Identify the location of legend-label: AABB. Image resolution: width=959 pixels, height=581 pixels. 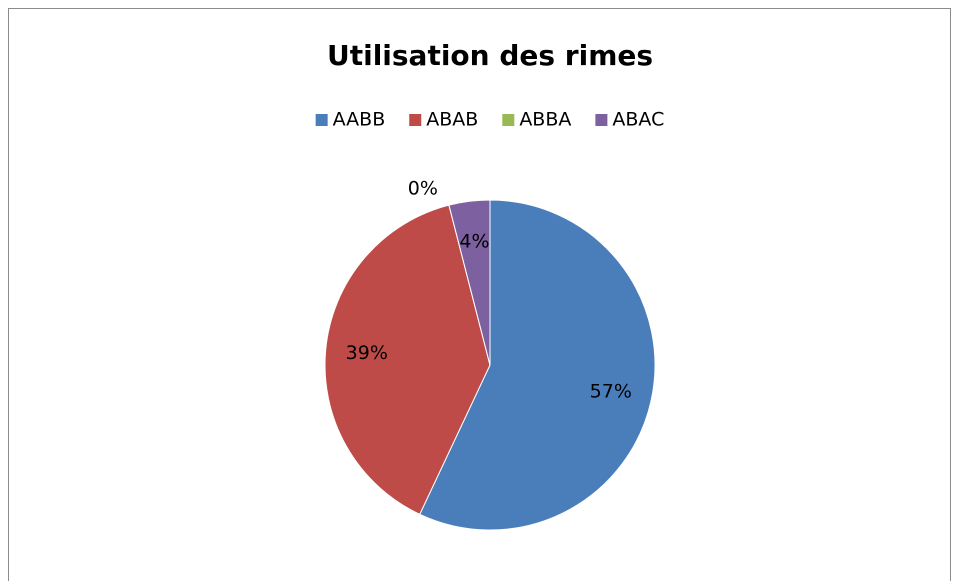
(359, 120).